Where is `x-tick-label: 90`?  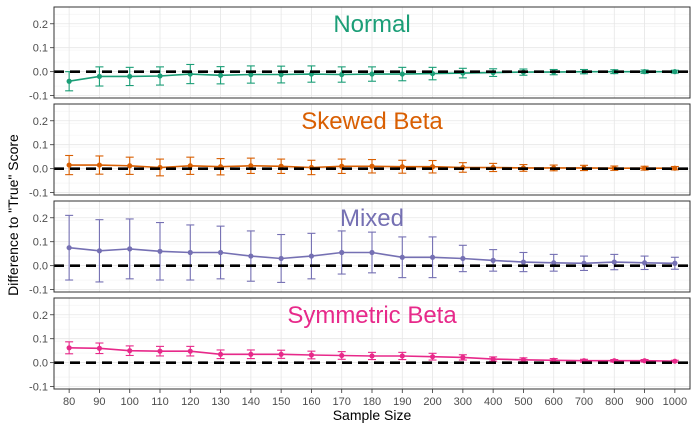 x-tick-label: 90 is located at coordinates (99, 402).